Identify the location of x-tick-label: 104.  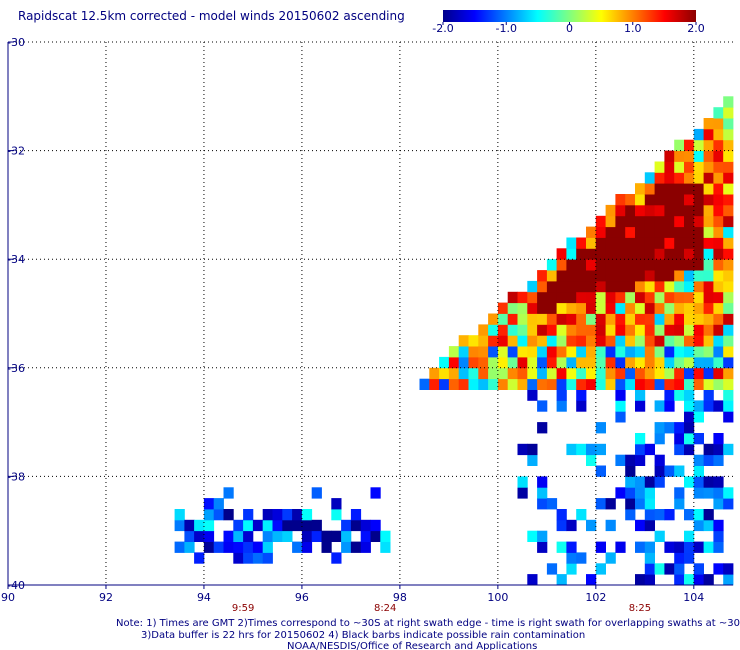
(693, 597).